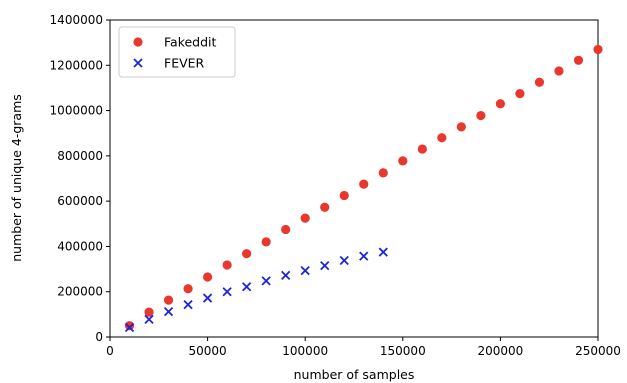 The height and width of the screenshot is (383, 627). What do you see at coordinates (500, 351) in the screenshot?
I see `x-tick-label: 200000` at bounding box center [500, 351].